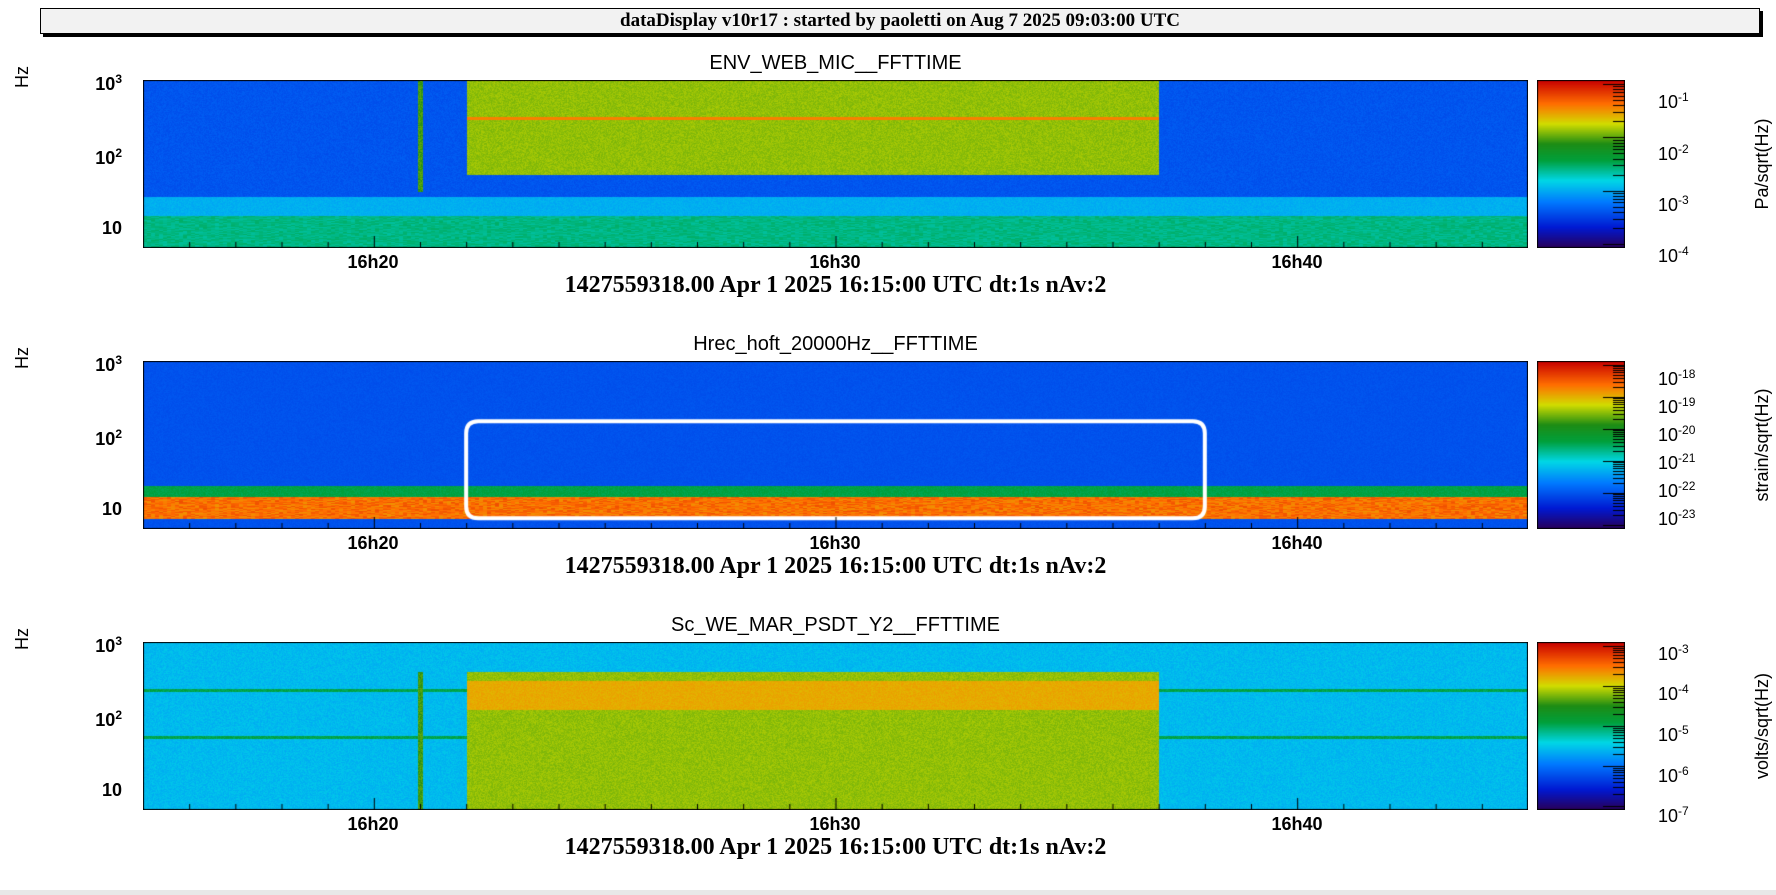 This screenshot has width=1776, height=895. I want to click on colorbar-tick-label: 10⁻¹⁹, so click(1677, 406).